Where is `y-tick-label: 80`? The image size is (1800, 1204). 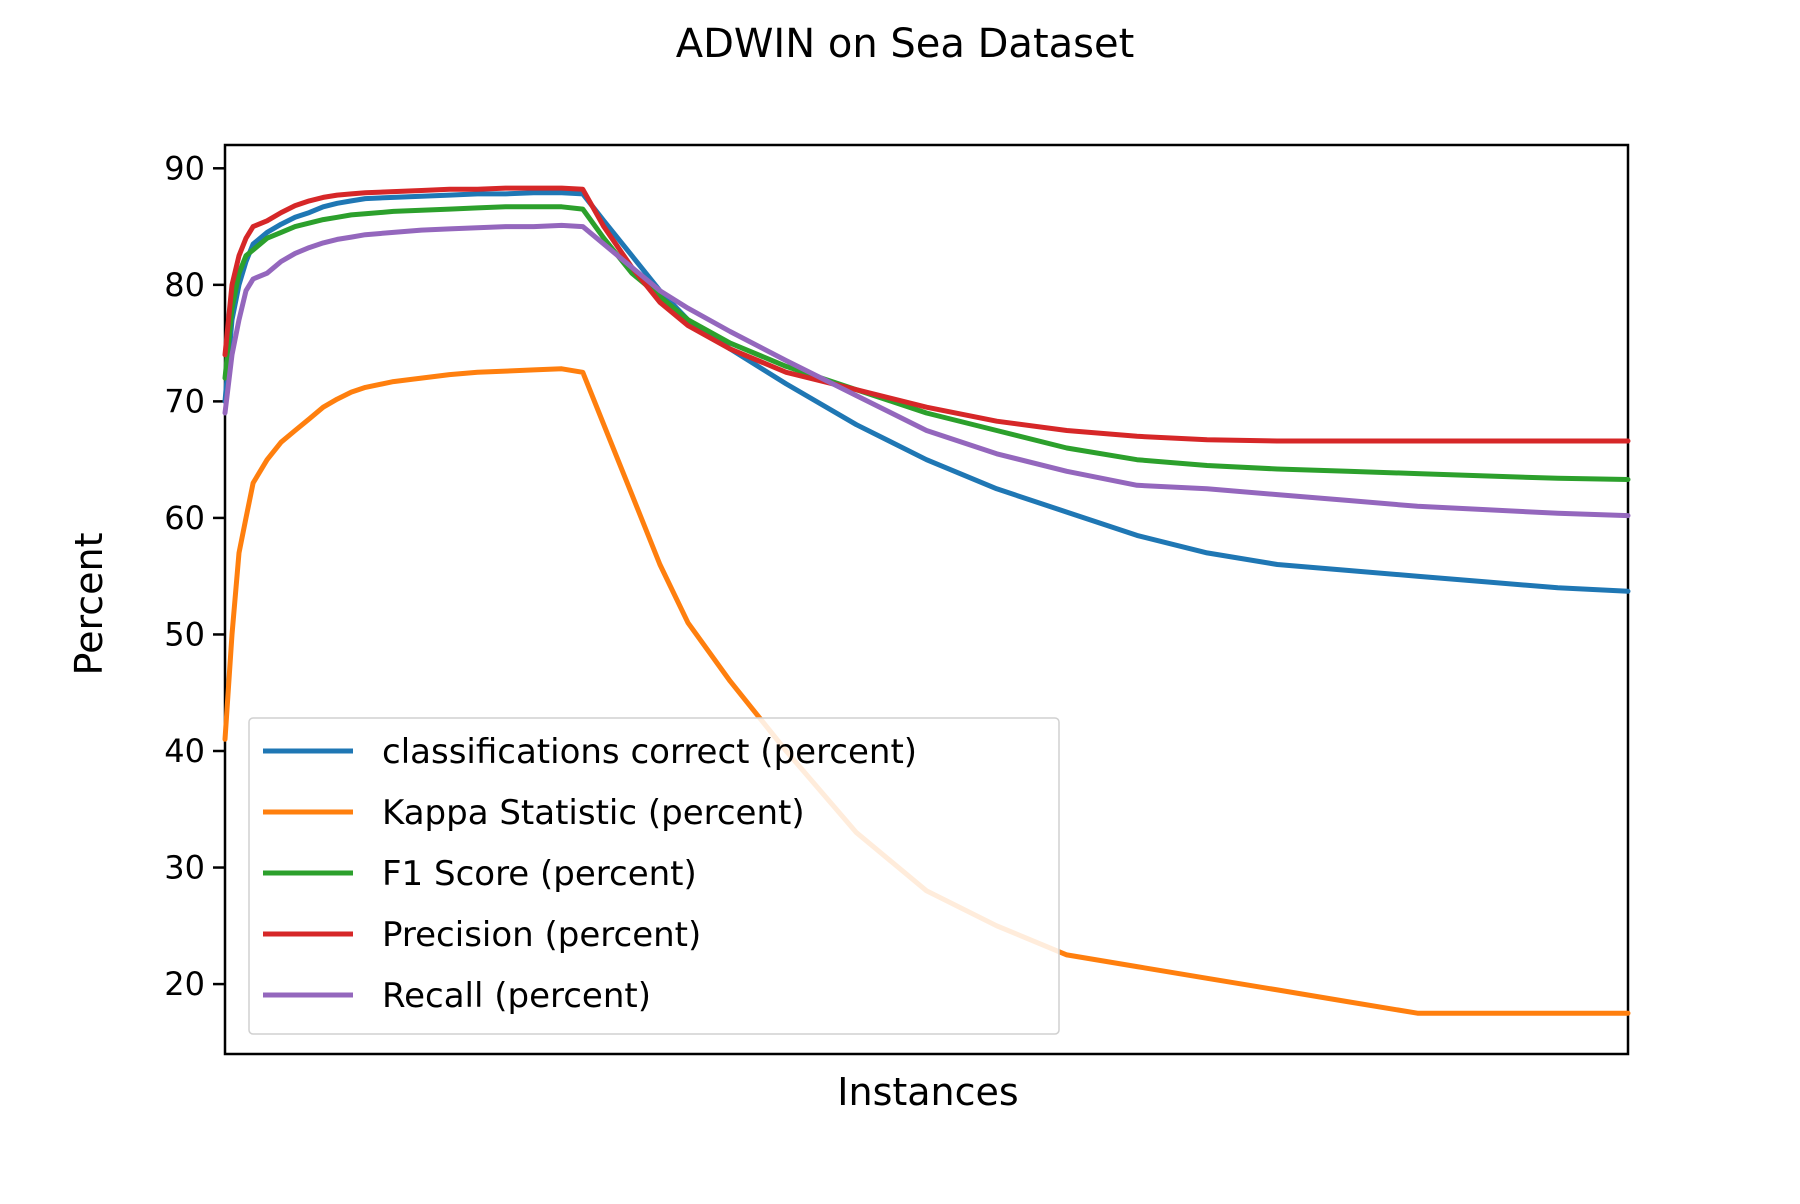
y-tick-label: 80 is located at coordinates (184, 285).